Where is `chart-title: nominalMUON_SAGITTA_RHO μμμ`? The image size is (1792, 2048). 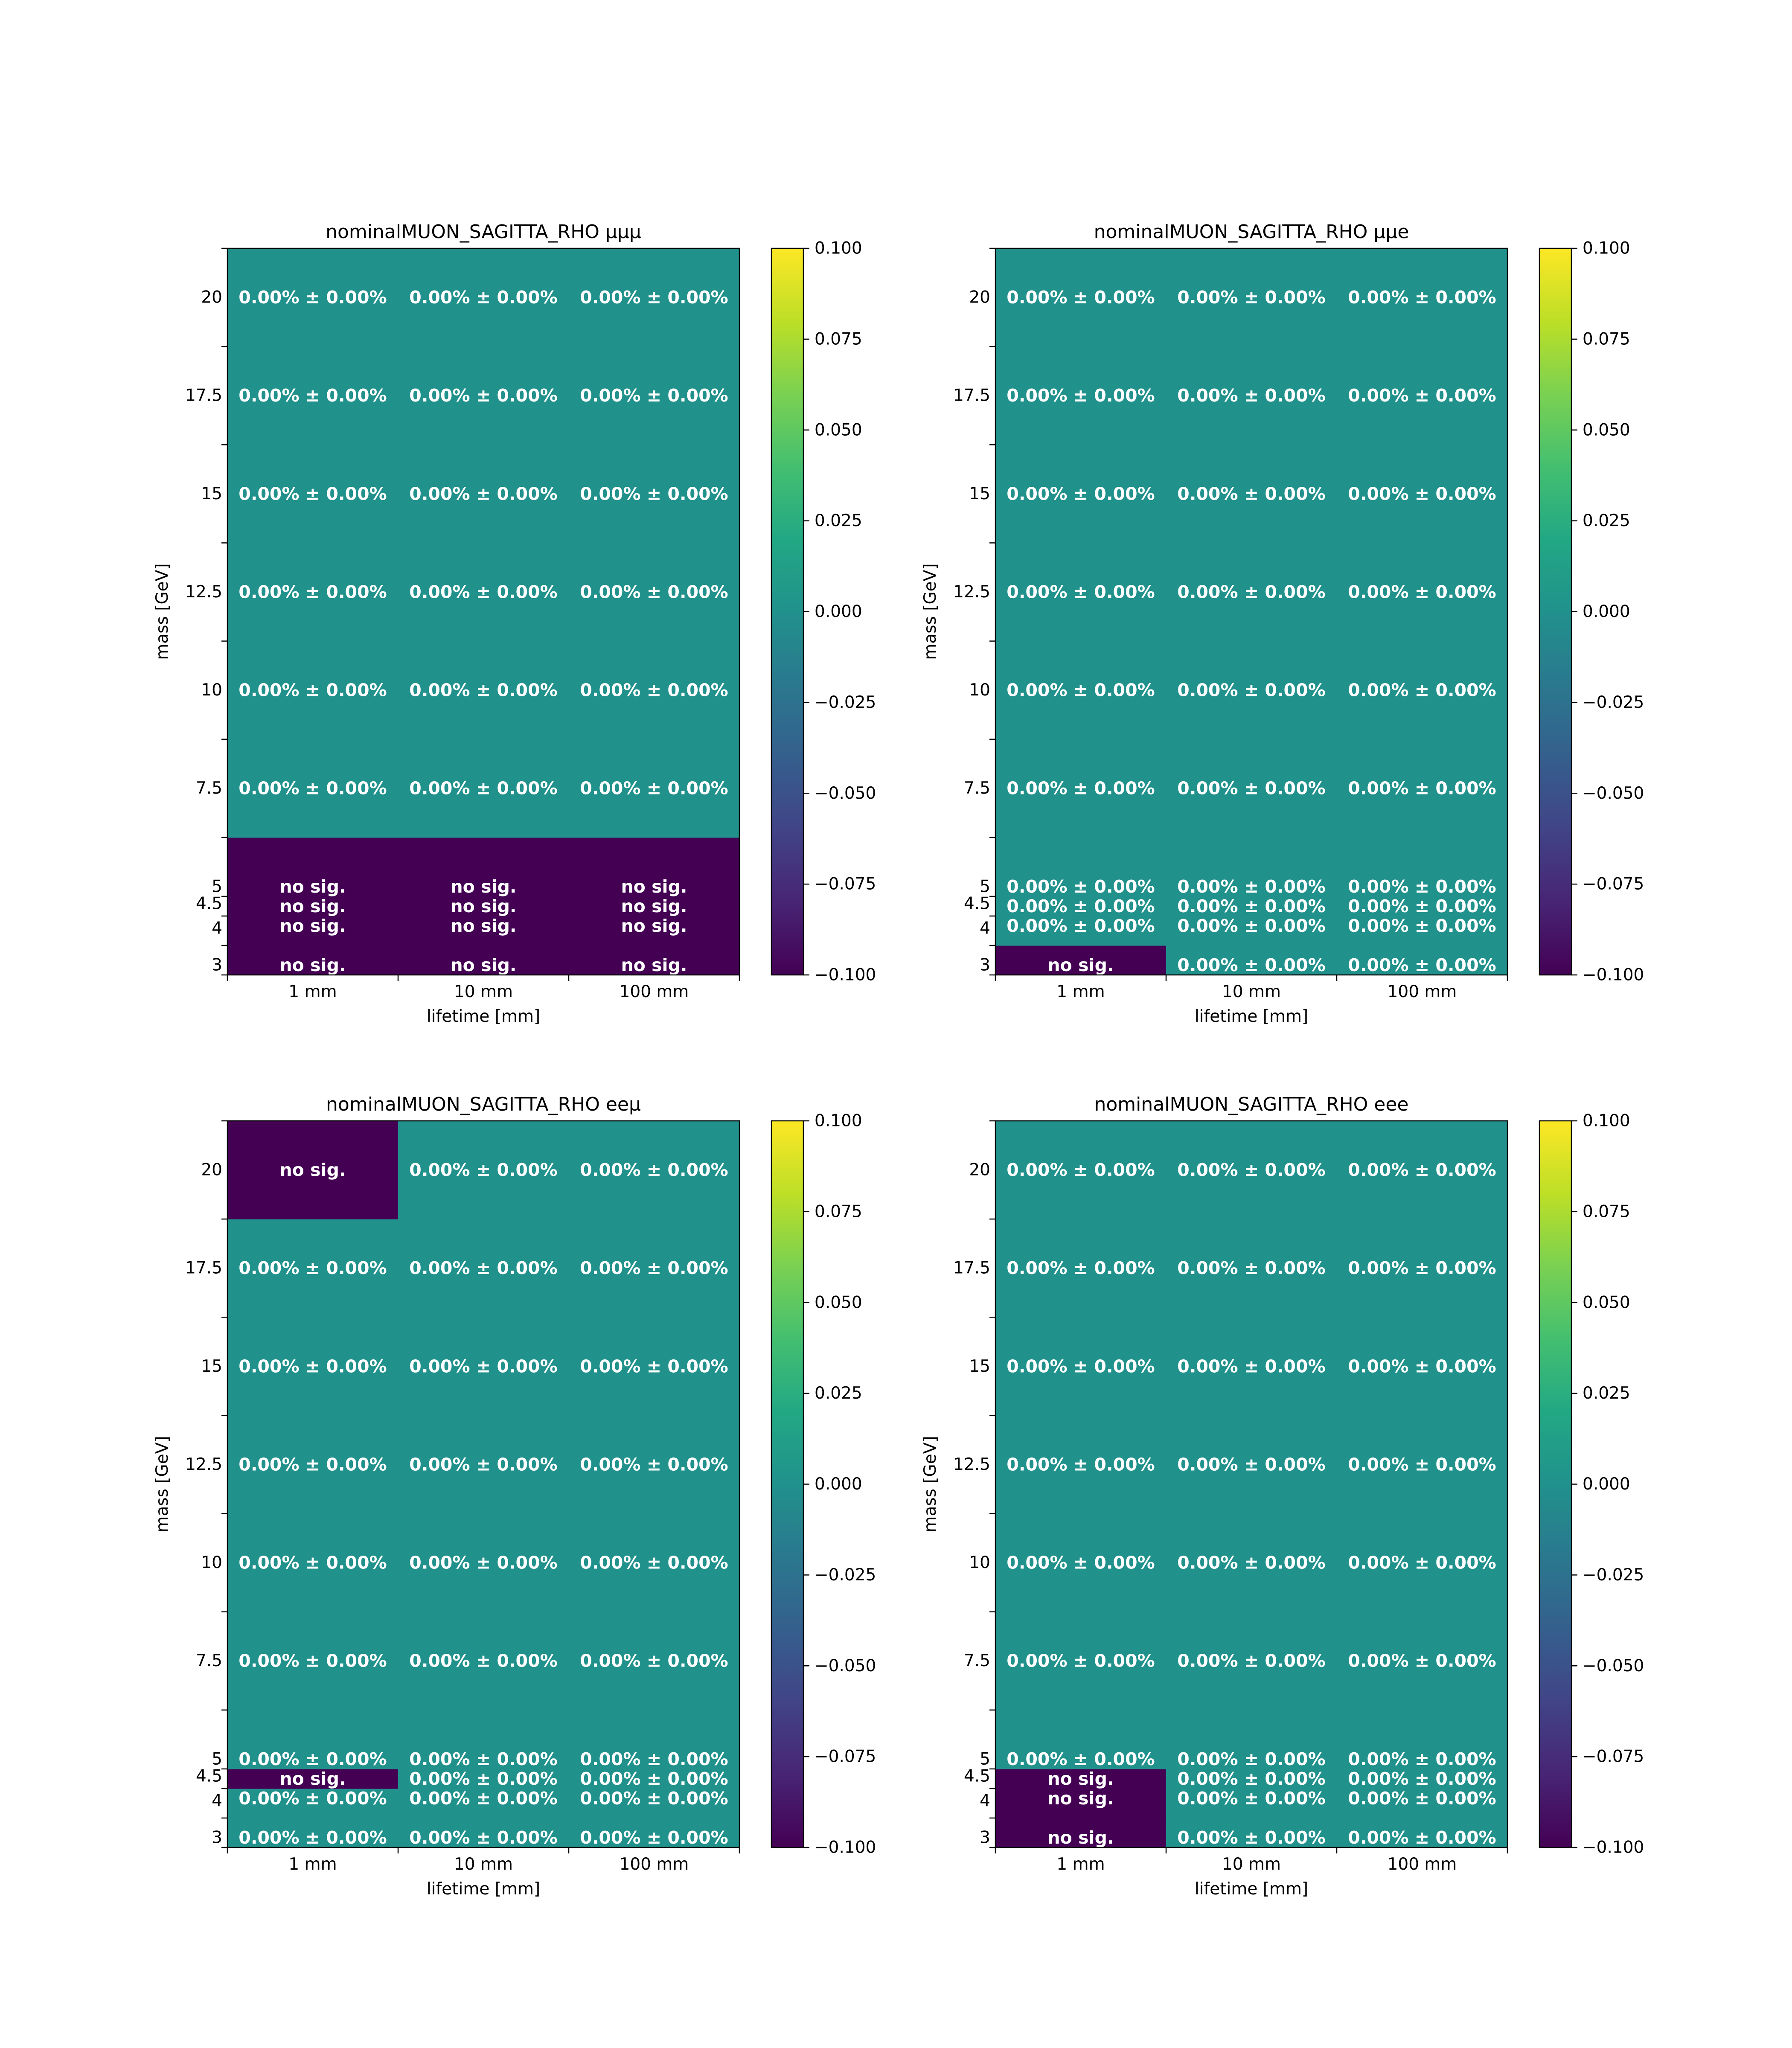 chart-title: nominalMUON_SAGITTA_RHO μμμ is located at coordinates (484, 232).